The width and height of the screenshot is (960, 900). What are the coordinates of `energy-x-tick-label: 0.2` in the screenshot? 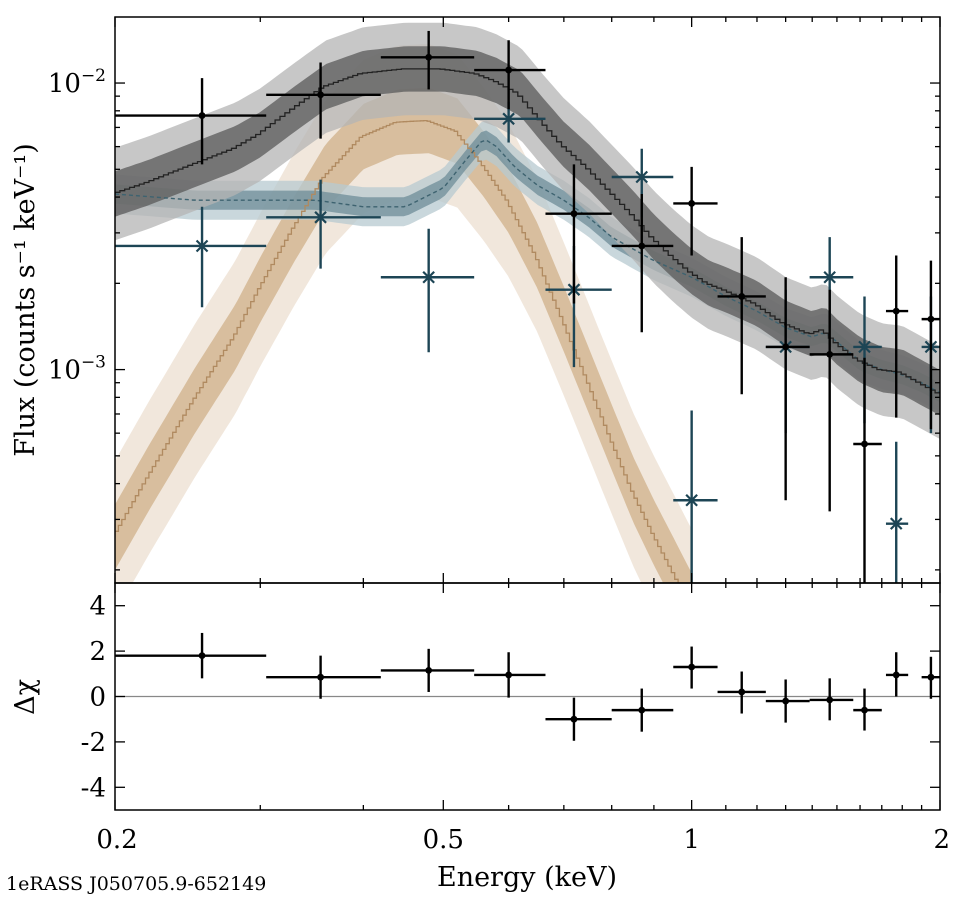 It's located at (116, 840).